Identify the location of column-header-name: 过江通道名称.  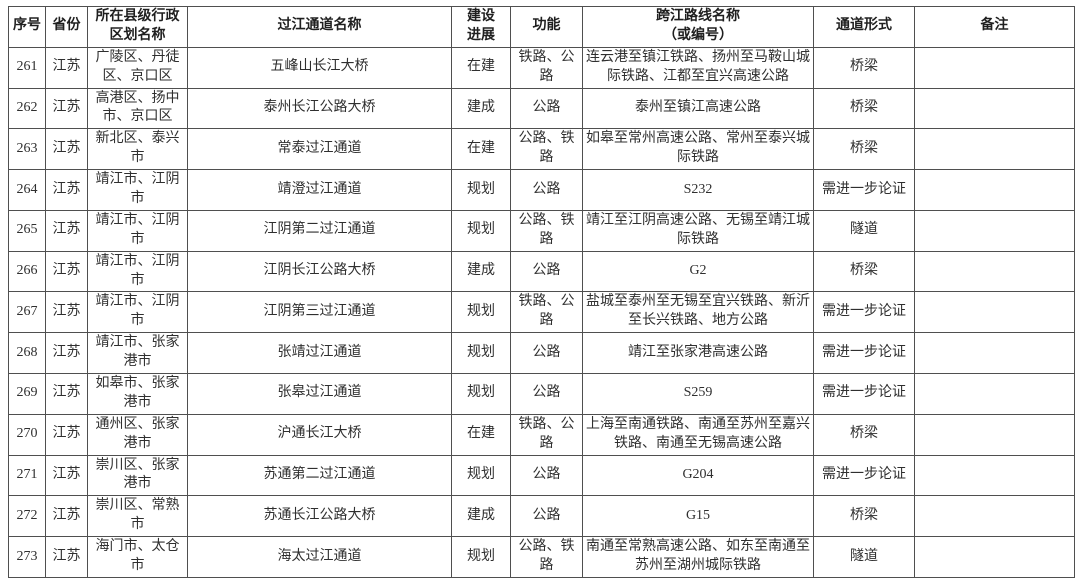
(319, 27).